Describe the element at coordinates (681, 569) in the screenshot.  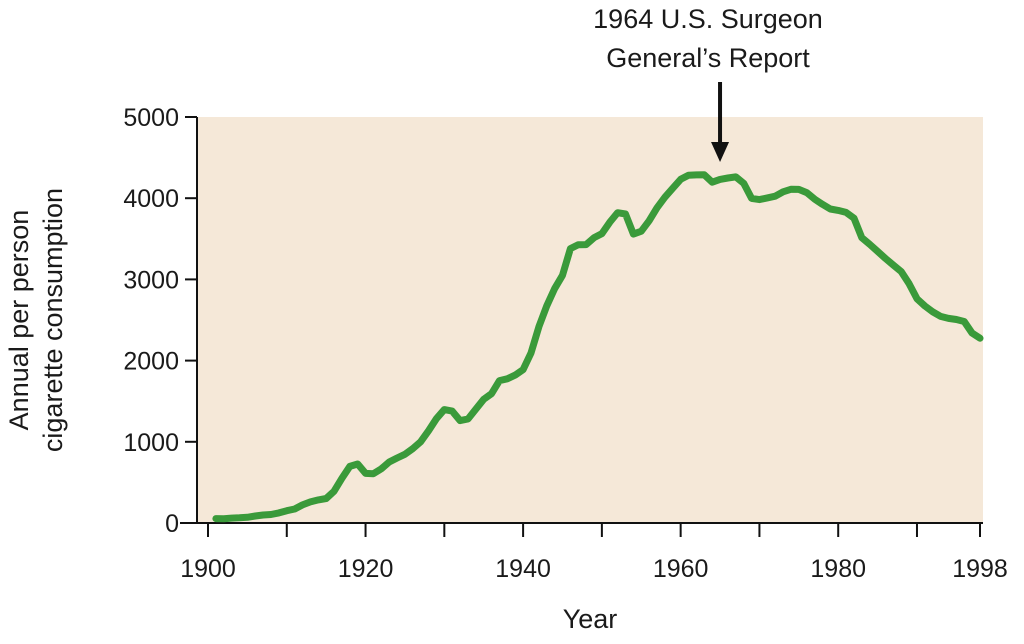
I see `x-tick-label: 1960` at that location.